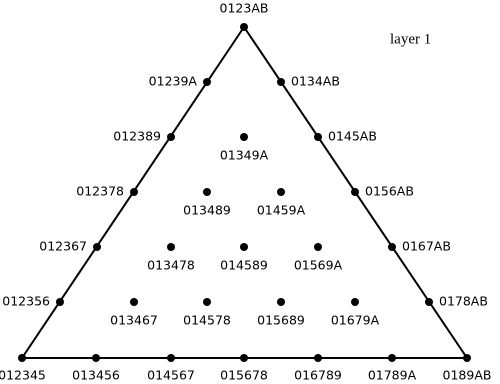 The image size is (500, 384). Describe the element at coordinates (352, 136) in the screenshot. I see `node-label: 0145AB` at that location.